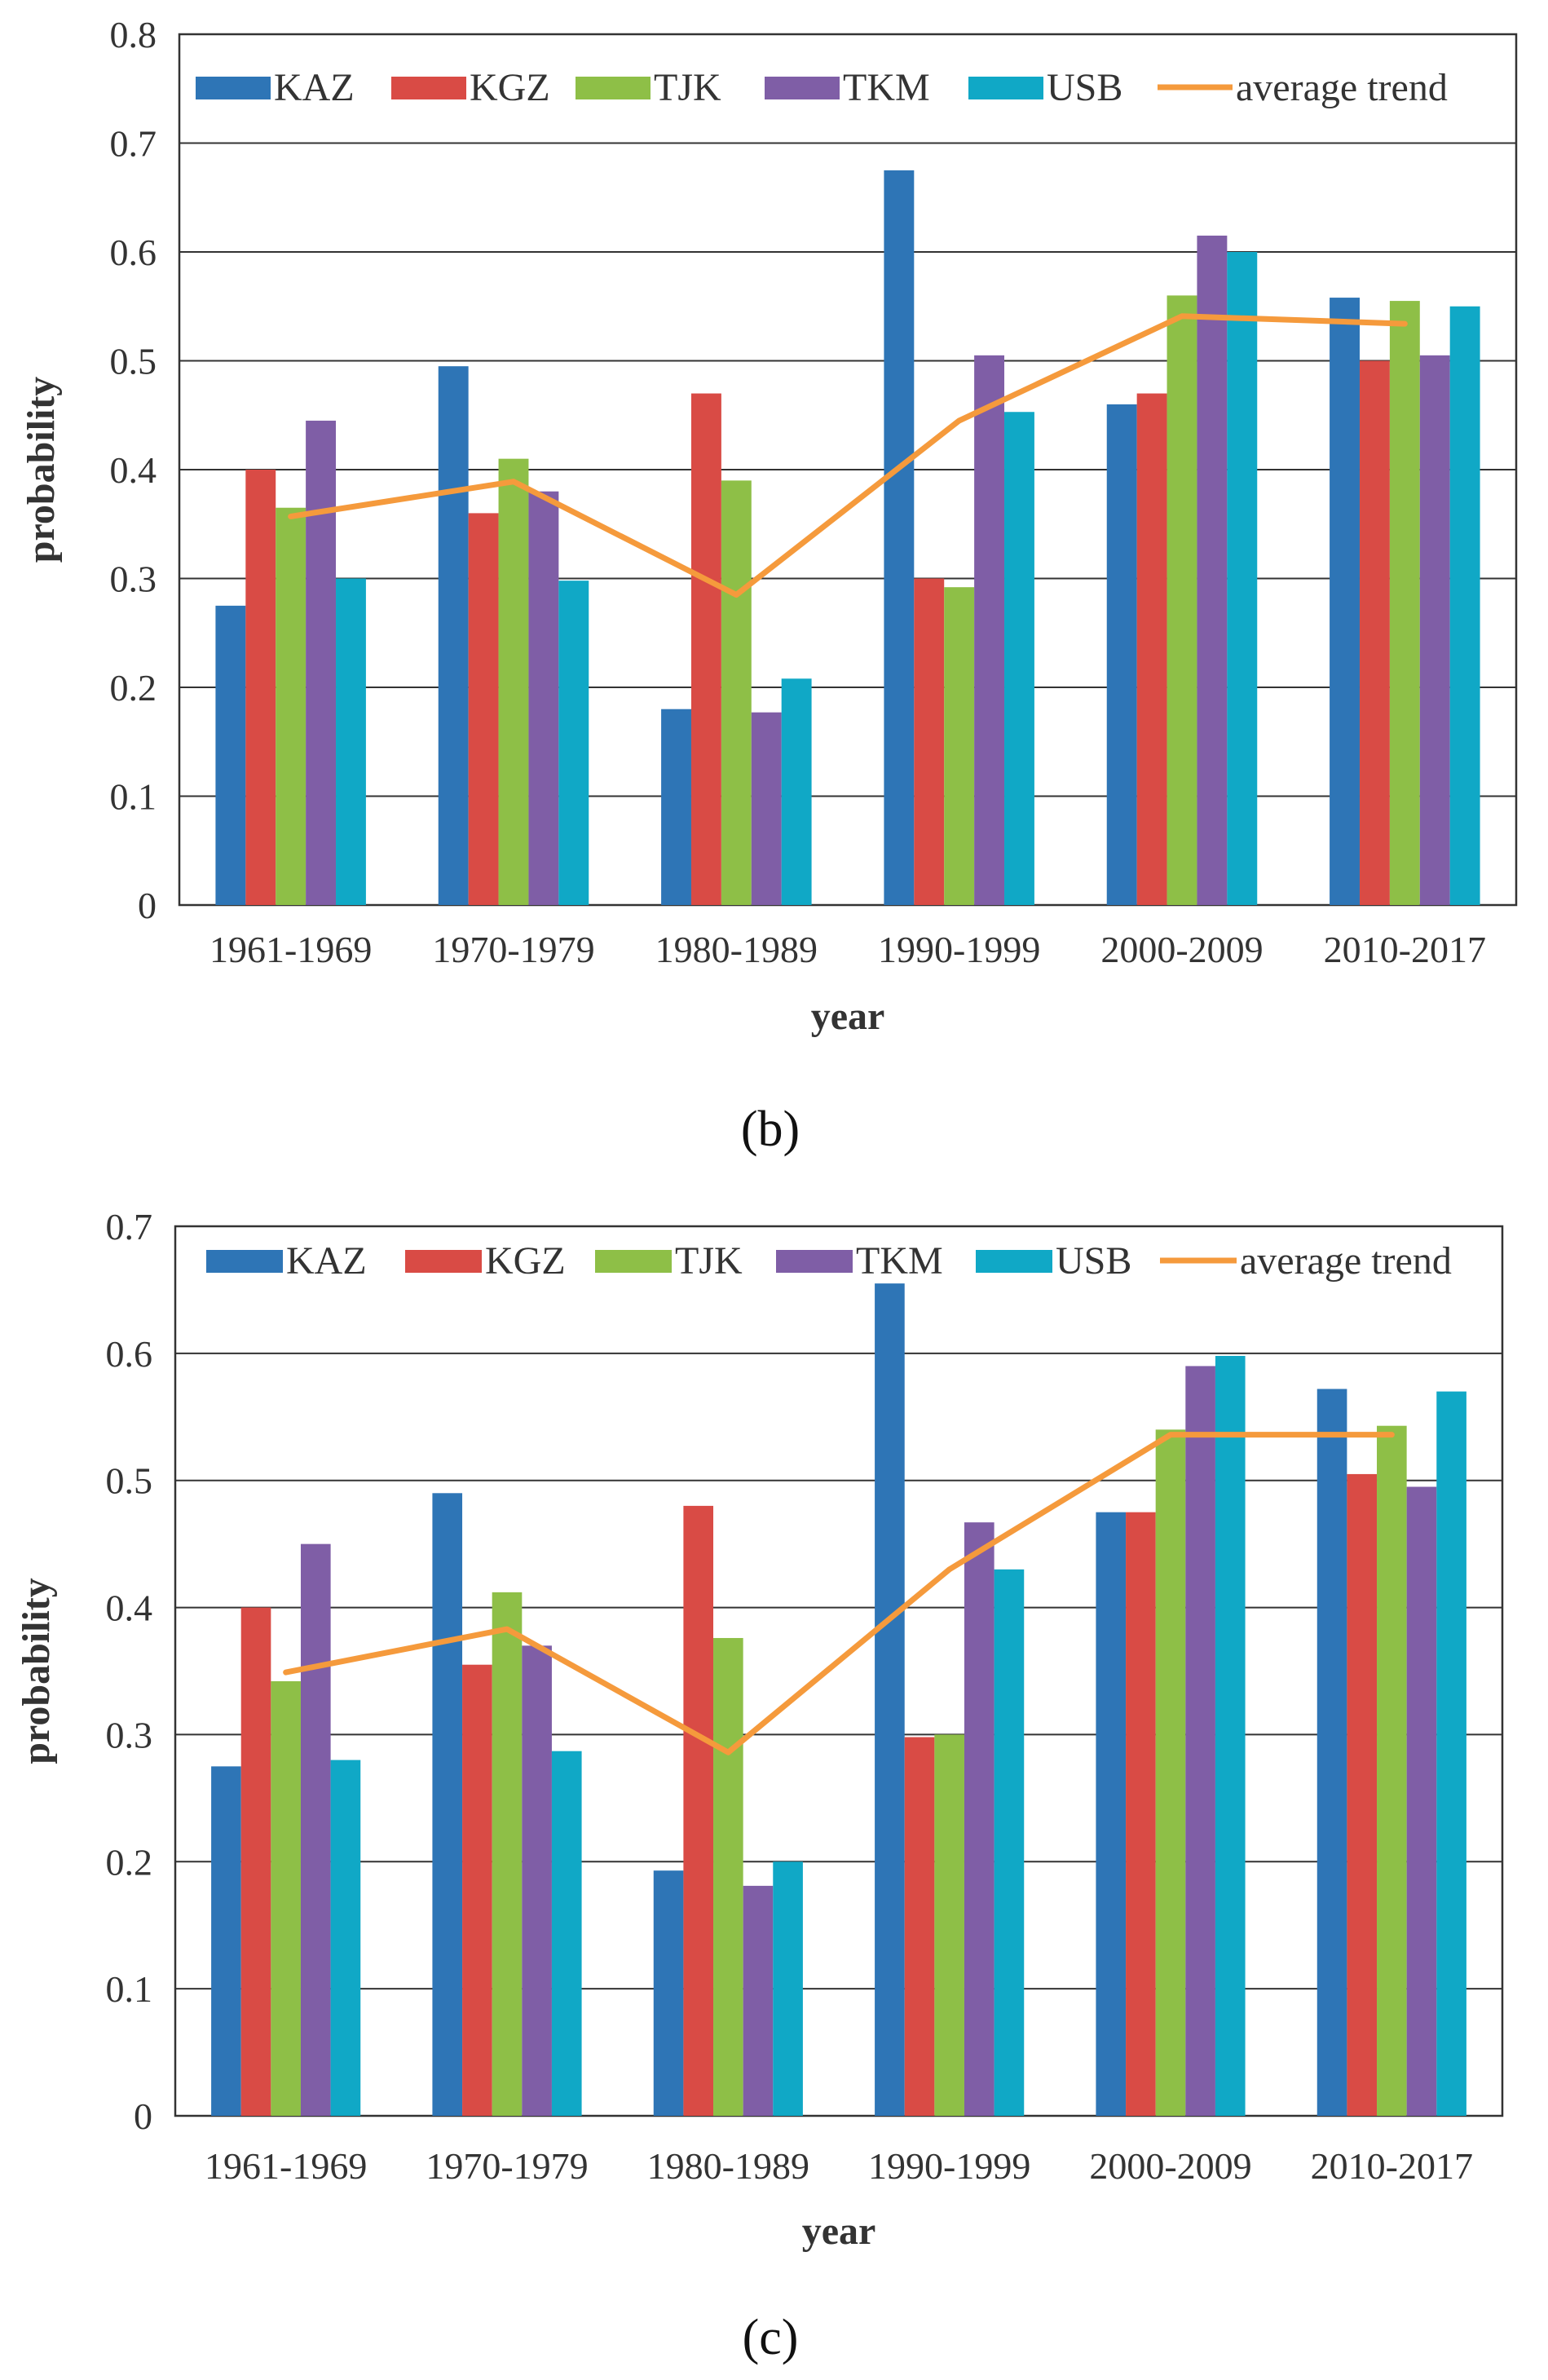 Image resolution: width=1548 pixels, height=2380 pixels. Describe the element at coordinates (230, 755) in the screenshot. I see `panel-b-bar-kaz-1961-1969` at that location.